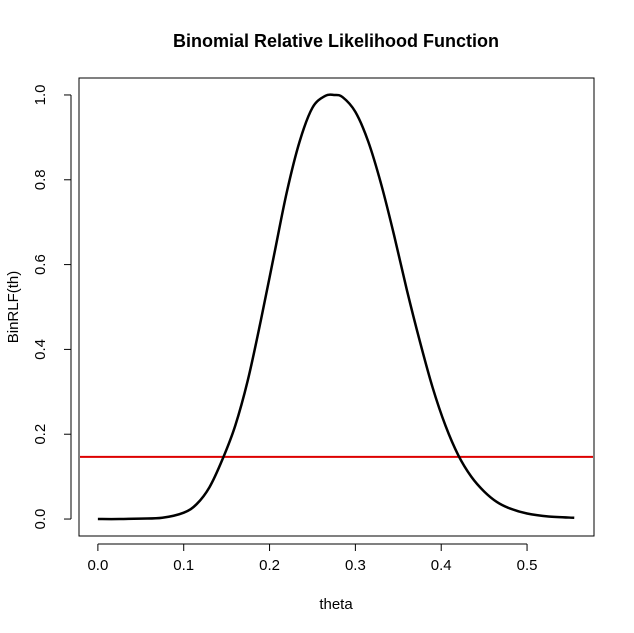 The width and height of the screenshot is (634, 633). Describe the element at coordinates (13, 307) in the screenshot. I see `y-axis-label: BinRLF(th)` at that location.